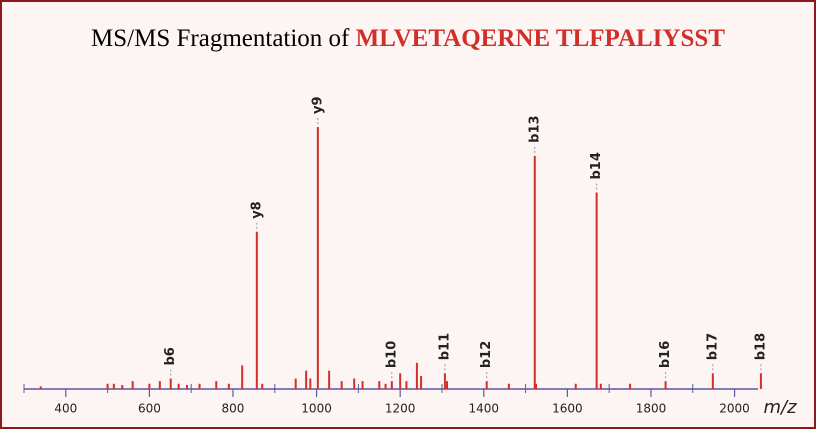  What do you see at coordinates (316, 409) in the screenshot?
I see `x-tick-label: 1000` at bounding box center [316, 409].